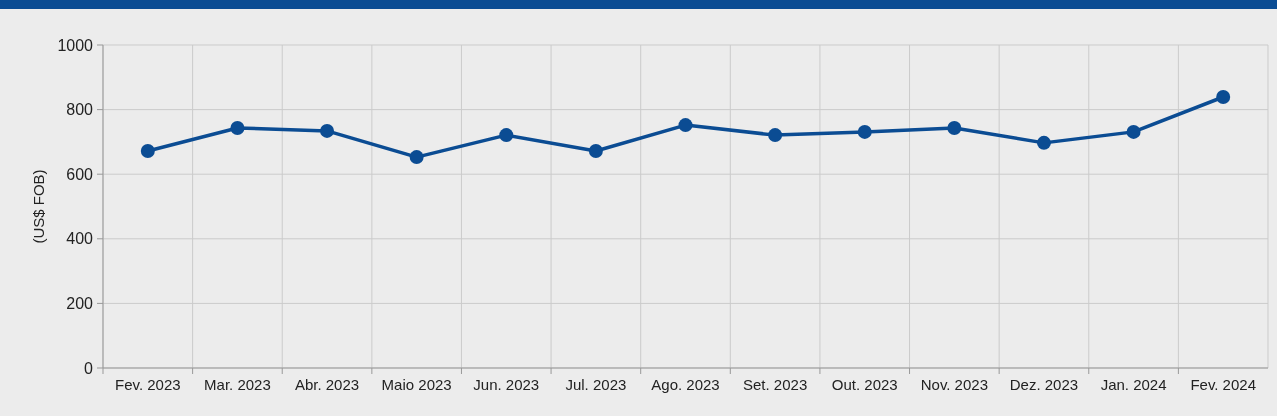  Describe the element at coordinates (80, 239) in the screenshot. I see `y-tick-label: 400` at that location.